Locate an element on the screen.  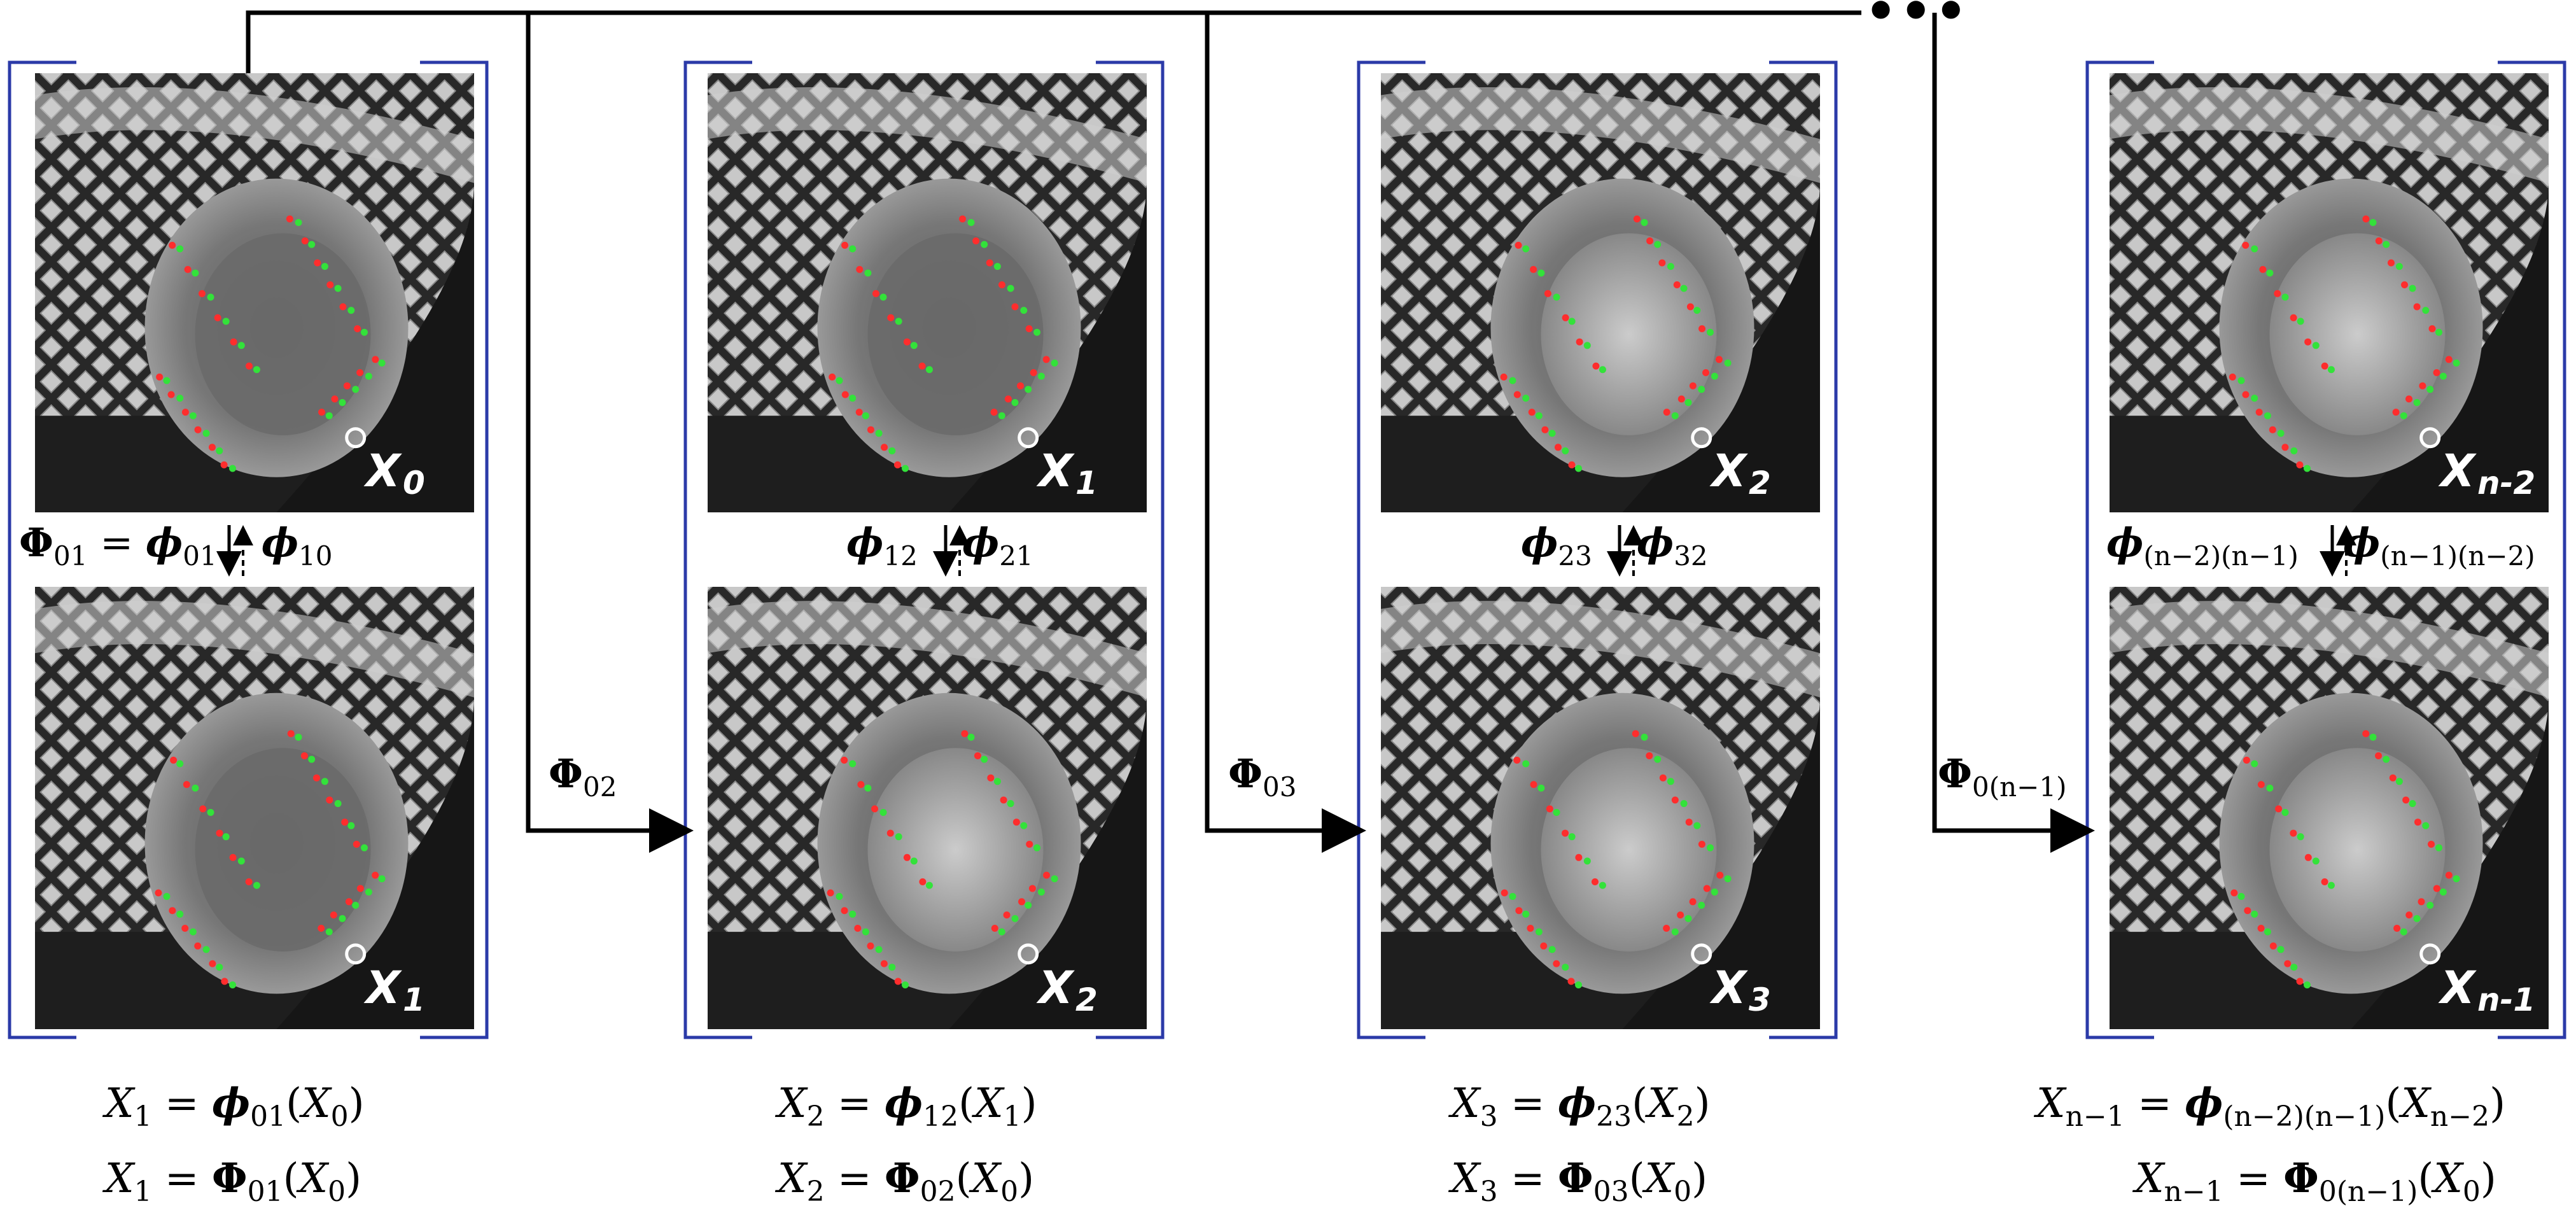
equation-composed-3: Xn−1 = Φ0(n−1)(X0) is located at coordinates (2315, 1181).